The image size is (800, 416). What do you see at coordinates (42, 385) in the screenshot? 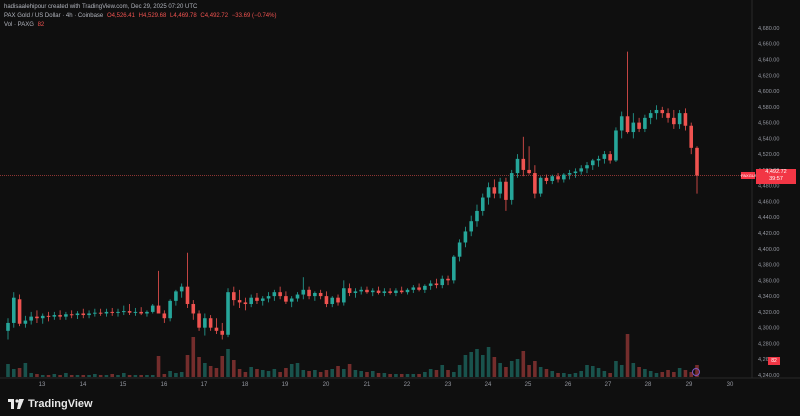
I see `x-tick-label: 13` at bounding box center [42, 385].